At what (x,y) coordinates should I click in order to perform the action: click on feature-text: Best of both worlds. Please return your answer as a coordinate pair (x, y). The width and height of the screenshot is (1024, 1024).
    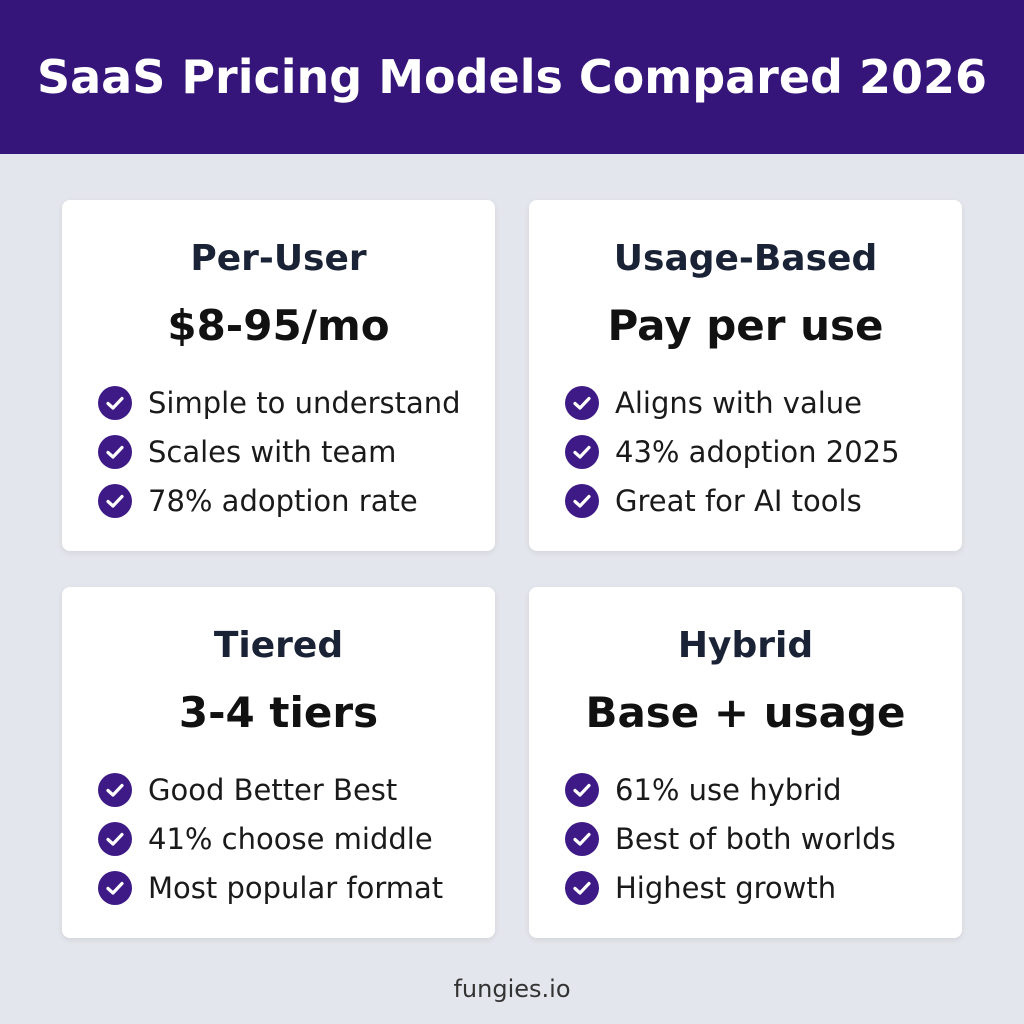
    Looking at the image, I should click on (755, 838).